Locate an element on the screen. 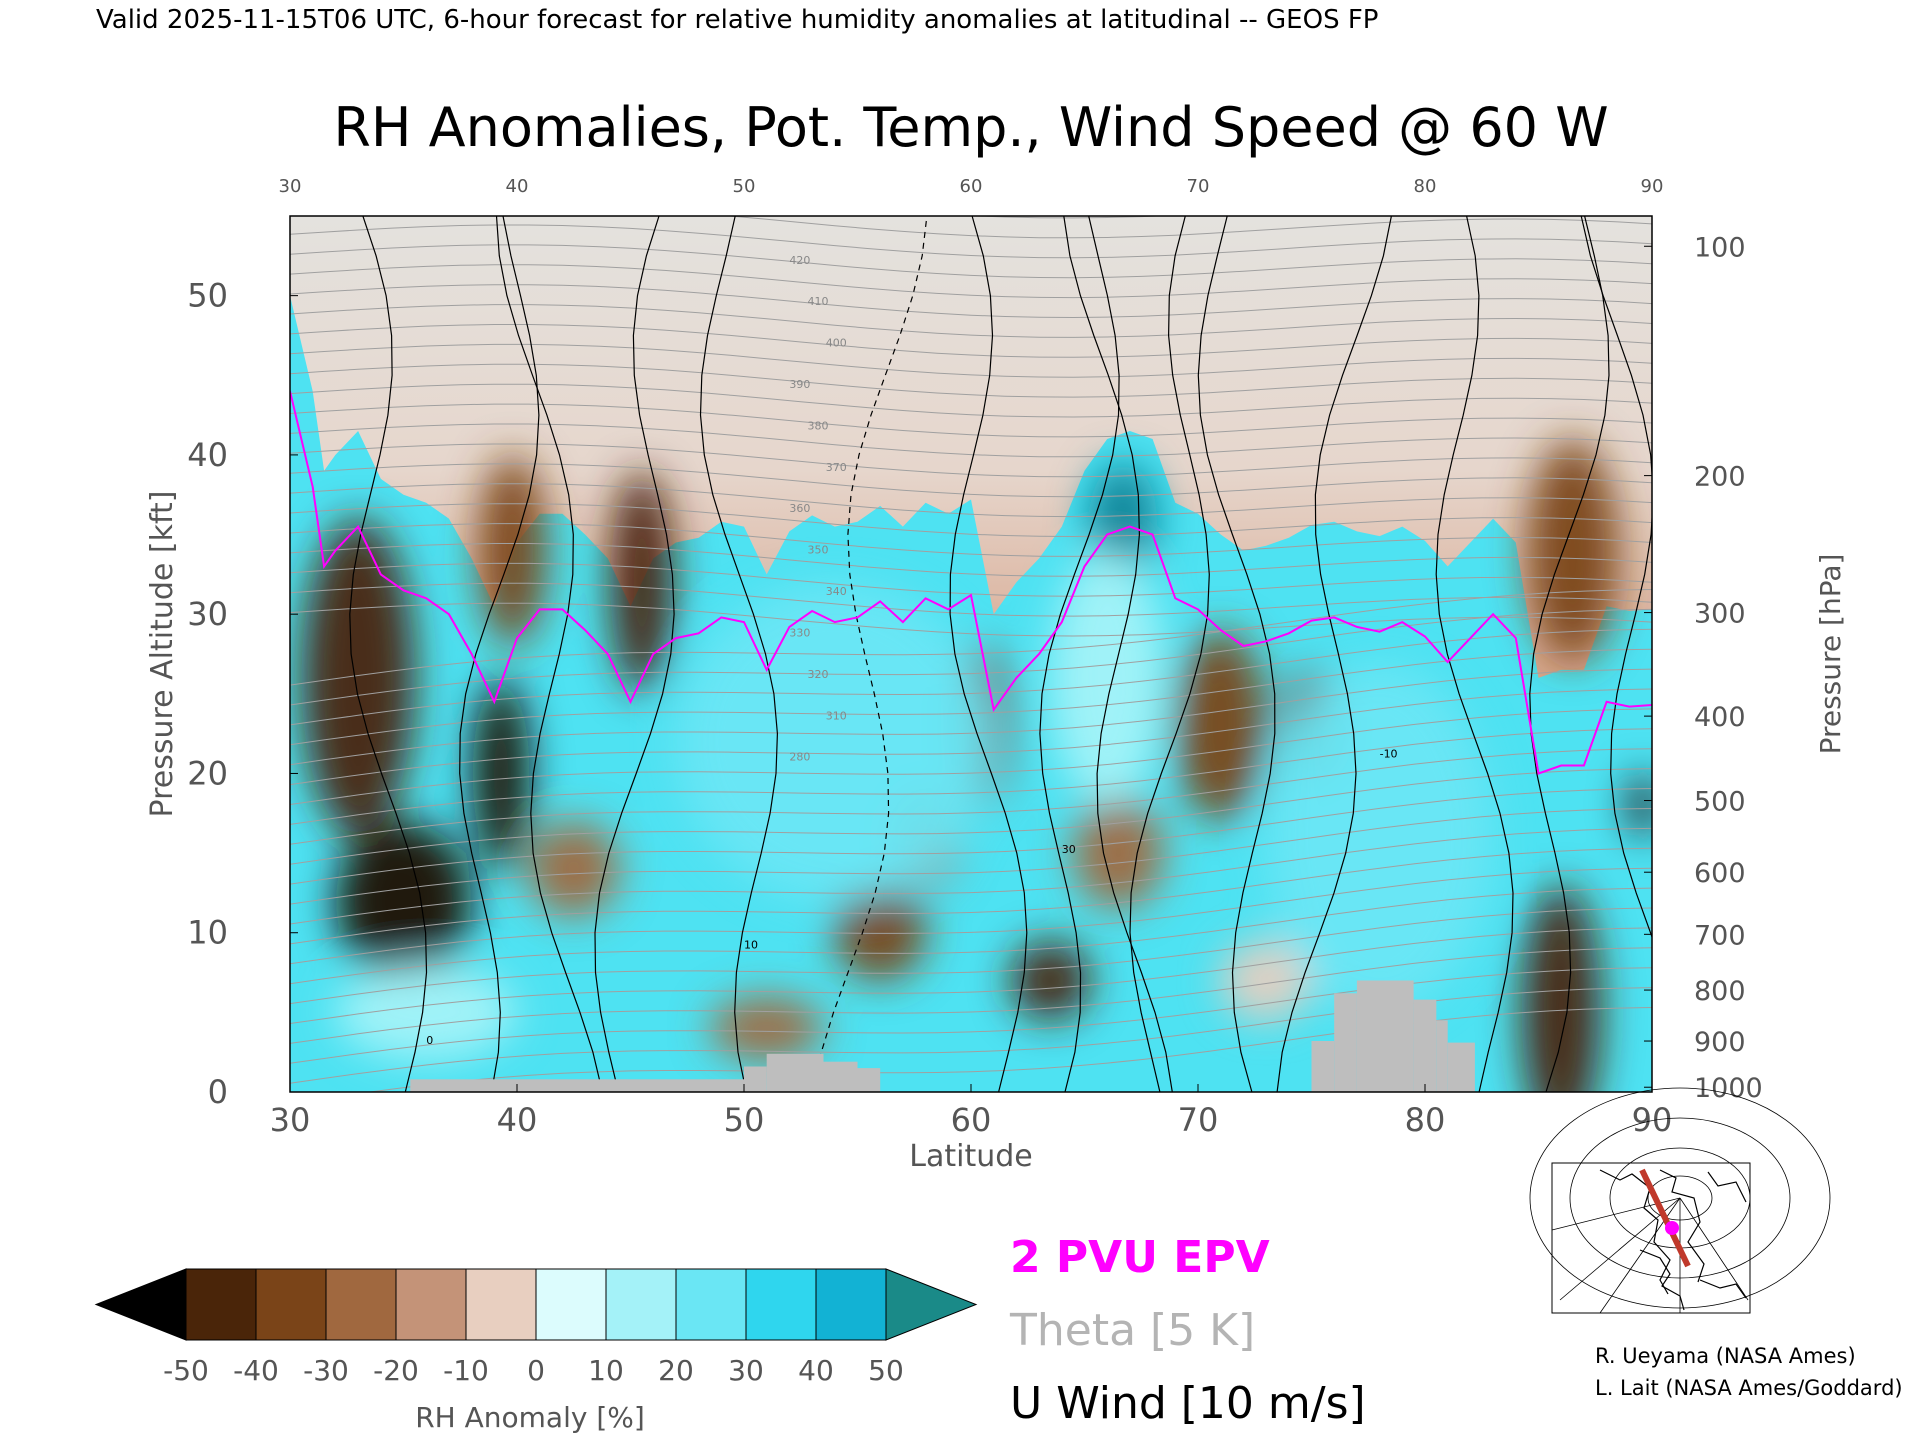 The image size is (1920, 1440). theta-label: 310 is located at coordinates (836, 715).